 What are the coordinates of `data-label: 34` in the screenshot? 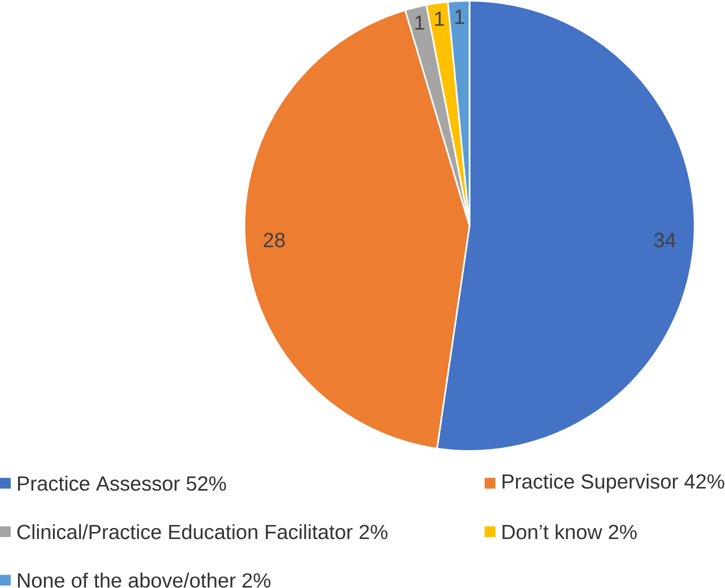 It's located at (665, 240).